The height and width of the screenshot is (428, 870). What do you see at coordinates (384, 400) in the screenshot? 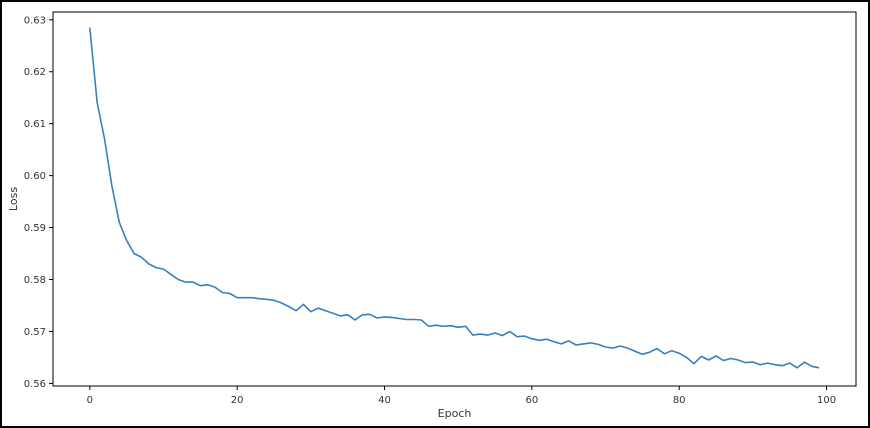
I see `x-tick-label: 40` at bounding box center [384, 400].